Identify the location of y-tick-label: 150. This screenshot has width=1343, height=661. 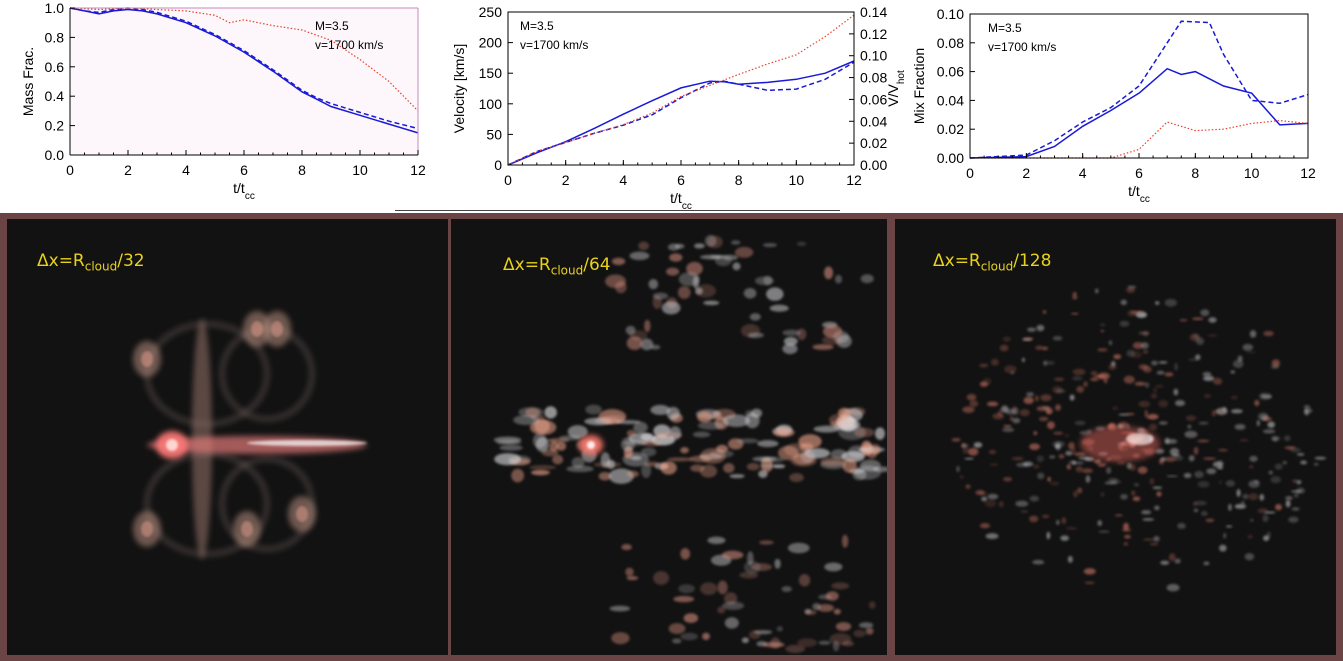
(491, 73).